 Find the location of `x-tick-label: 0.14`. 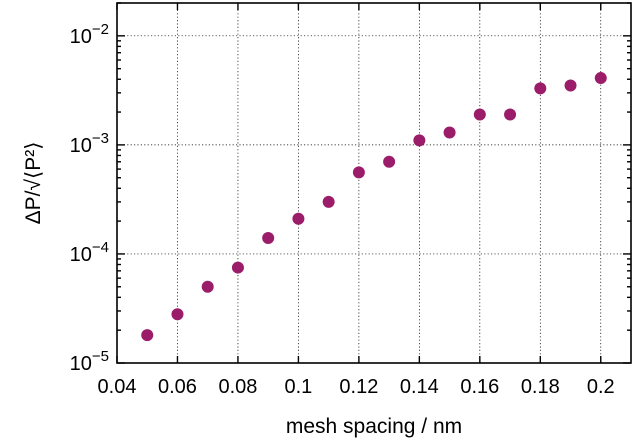

x-tick-label: 0.14 is located at coordinates (419, 387).